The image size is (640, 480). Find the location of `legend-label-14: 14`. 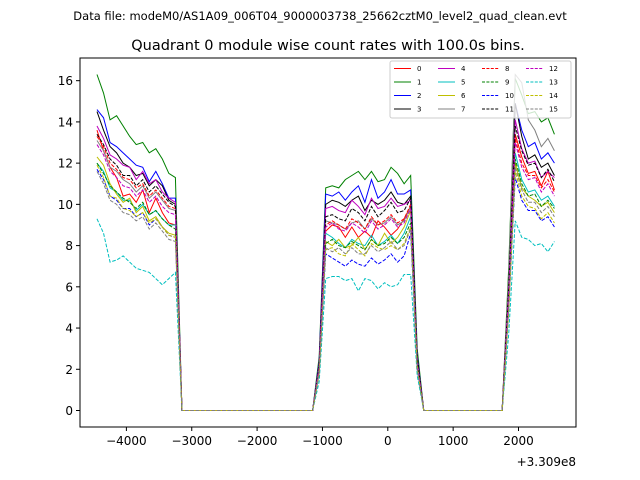

legend-label-14: 14 is located at coordinates (553, 96).